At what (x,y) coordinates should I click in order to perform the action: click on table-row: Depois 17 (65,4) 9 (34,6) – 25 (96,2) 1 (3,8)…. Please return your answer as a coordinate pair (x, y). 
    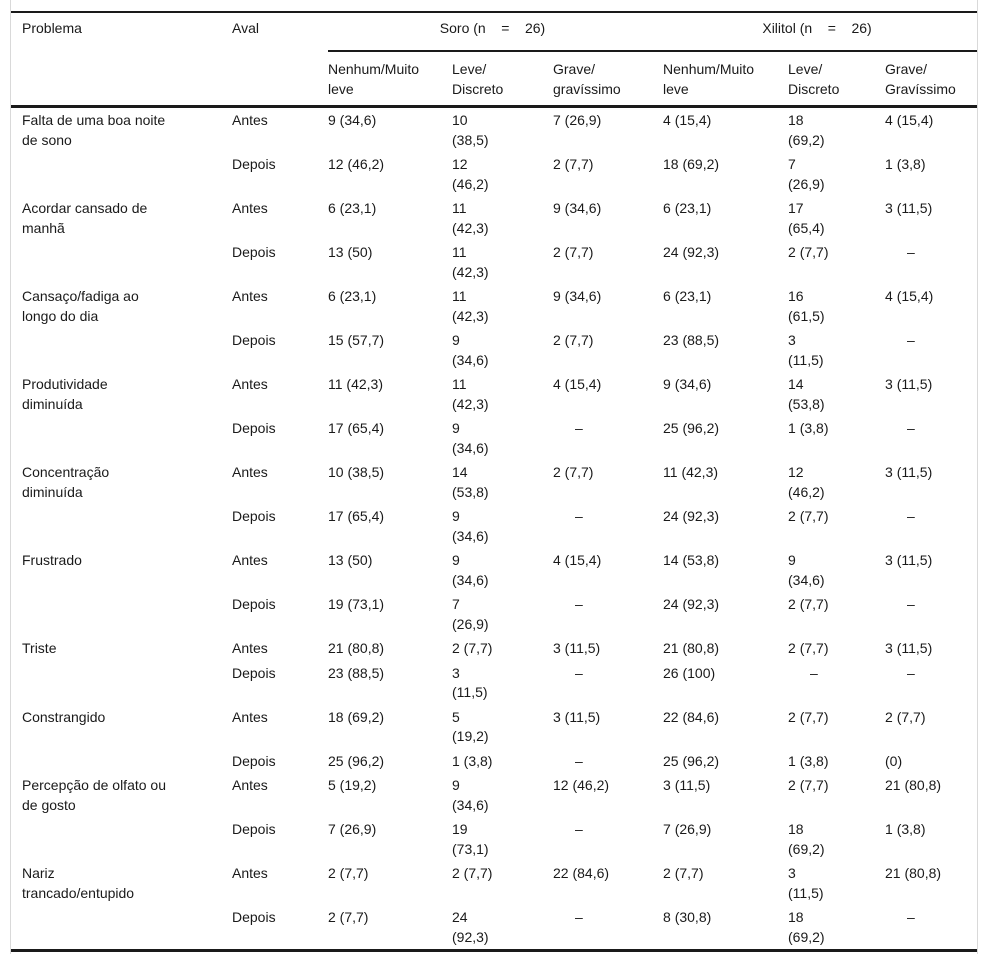
    Looking at the image, I should click on (494, 438).